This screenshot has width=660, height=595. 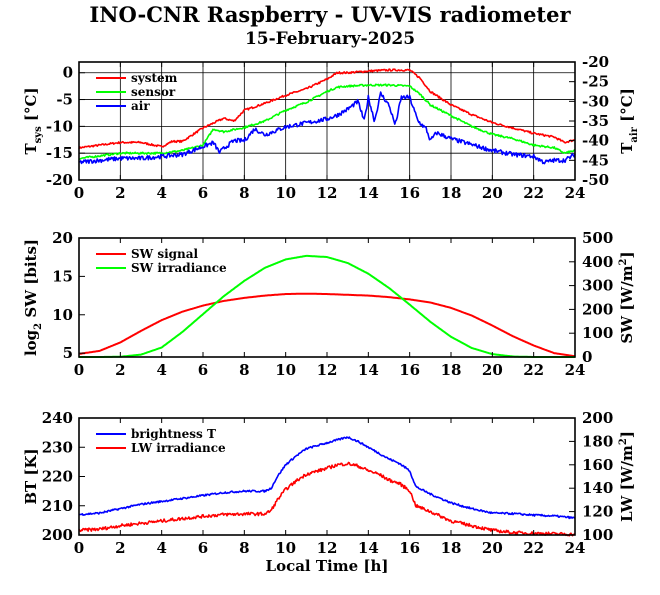 I want to click on panel-2-y-axis-label: log2 SW [bits], so click(x=33, y=297).